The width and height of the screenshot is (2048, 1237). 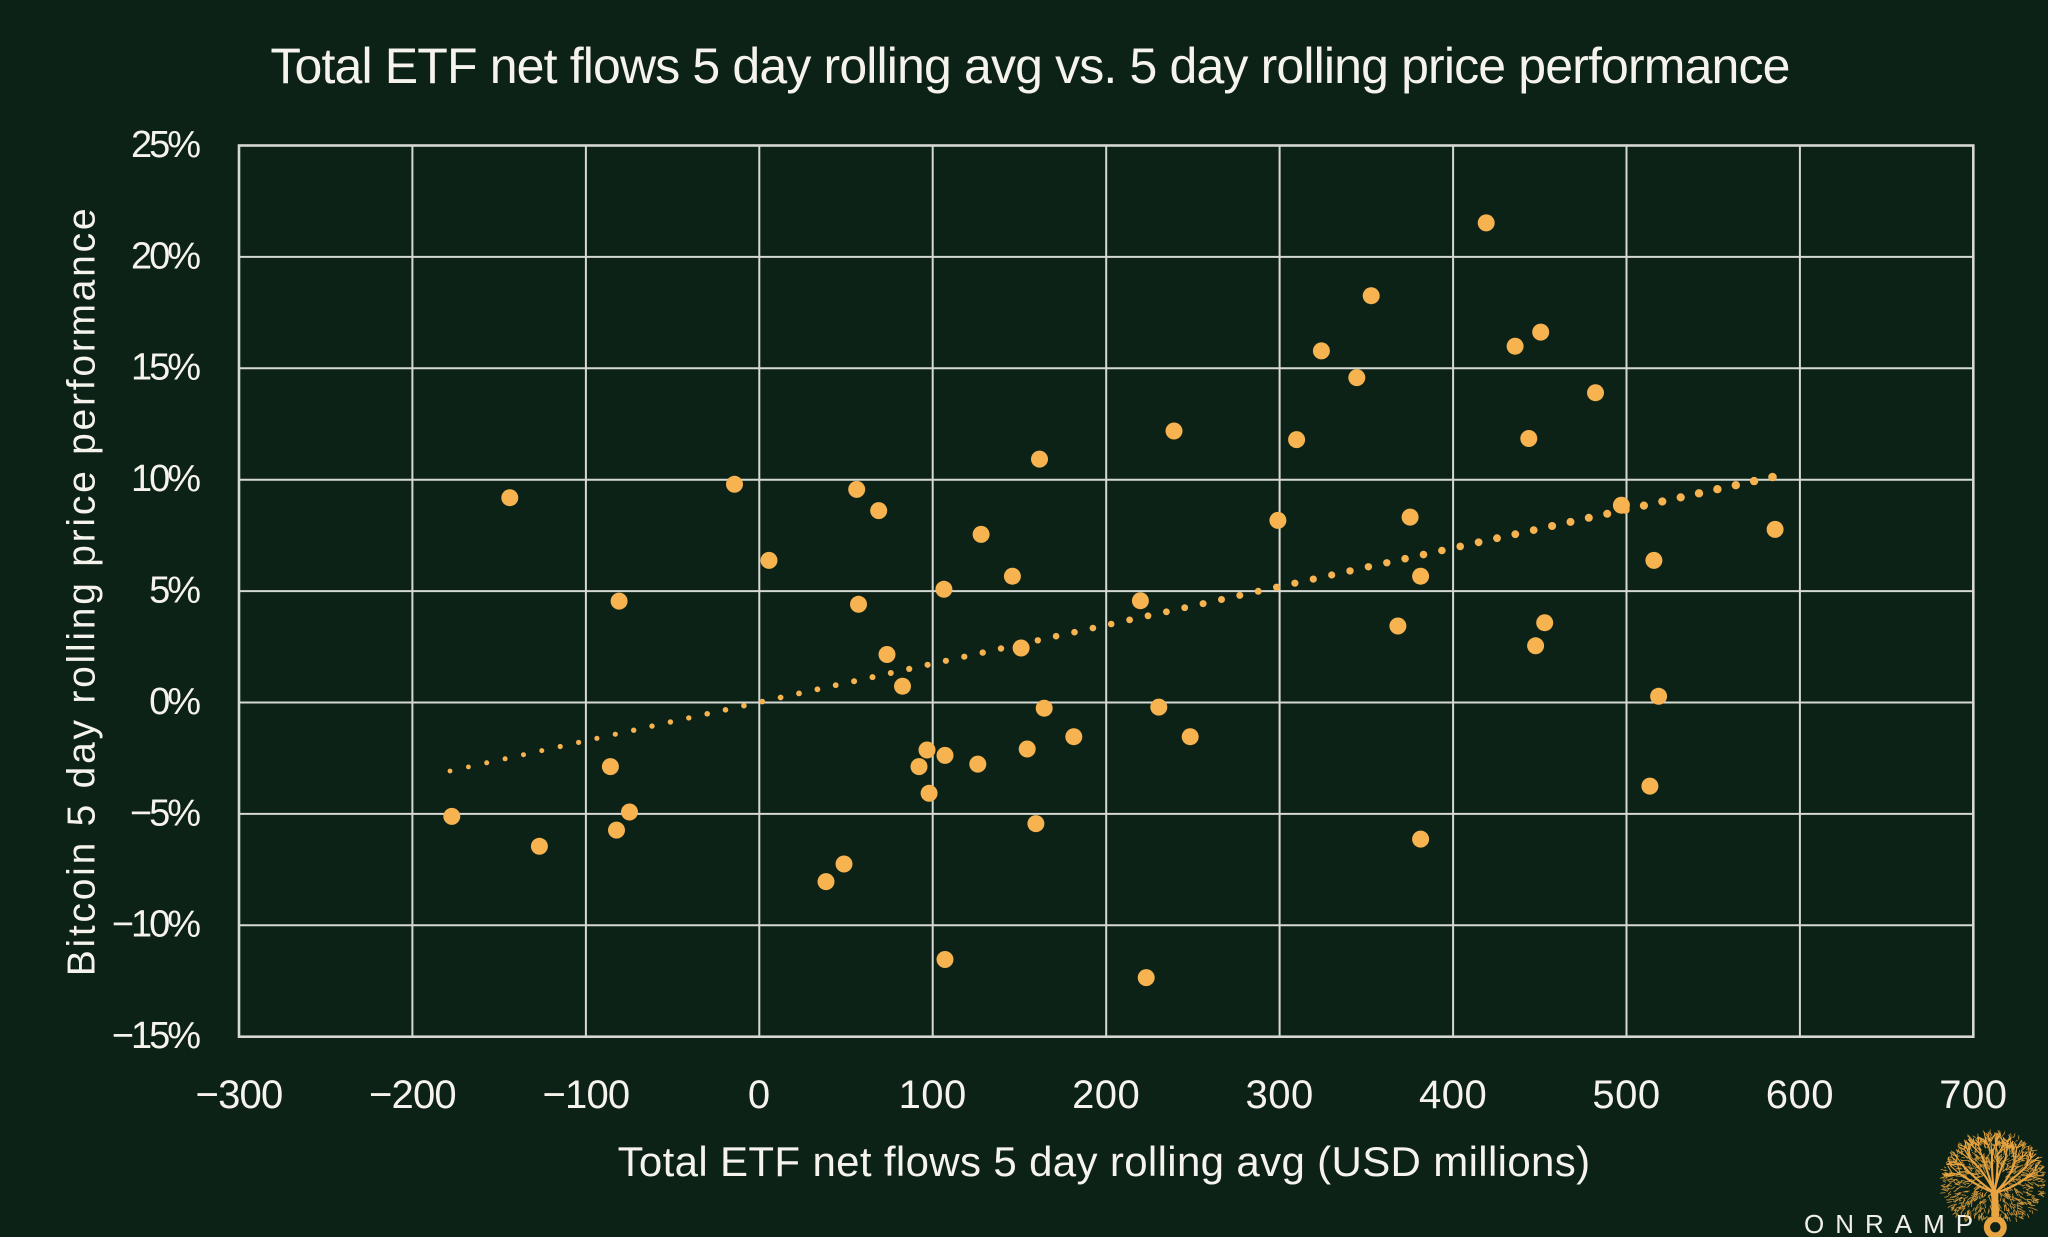 I want to click on svg-text: 0%, so click(x=174, y=702).